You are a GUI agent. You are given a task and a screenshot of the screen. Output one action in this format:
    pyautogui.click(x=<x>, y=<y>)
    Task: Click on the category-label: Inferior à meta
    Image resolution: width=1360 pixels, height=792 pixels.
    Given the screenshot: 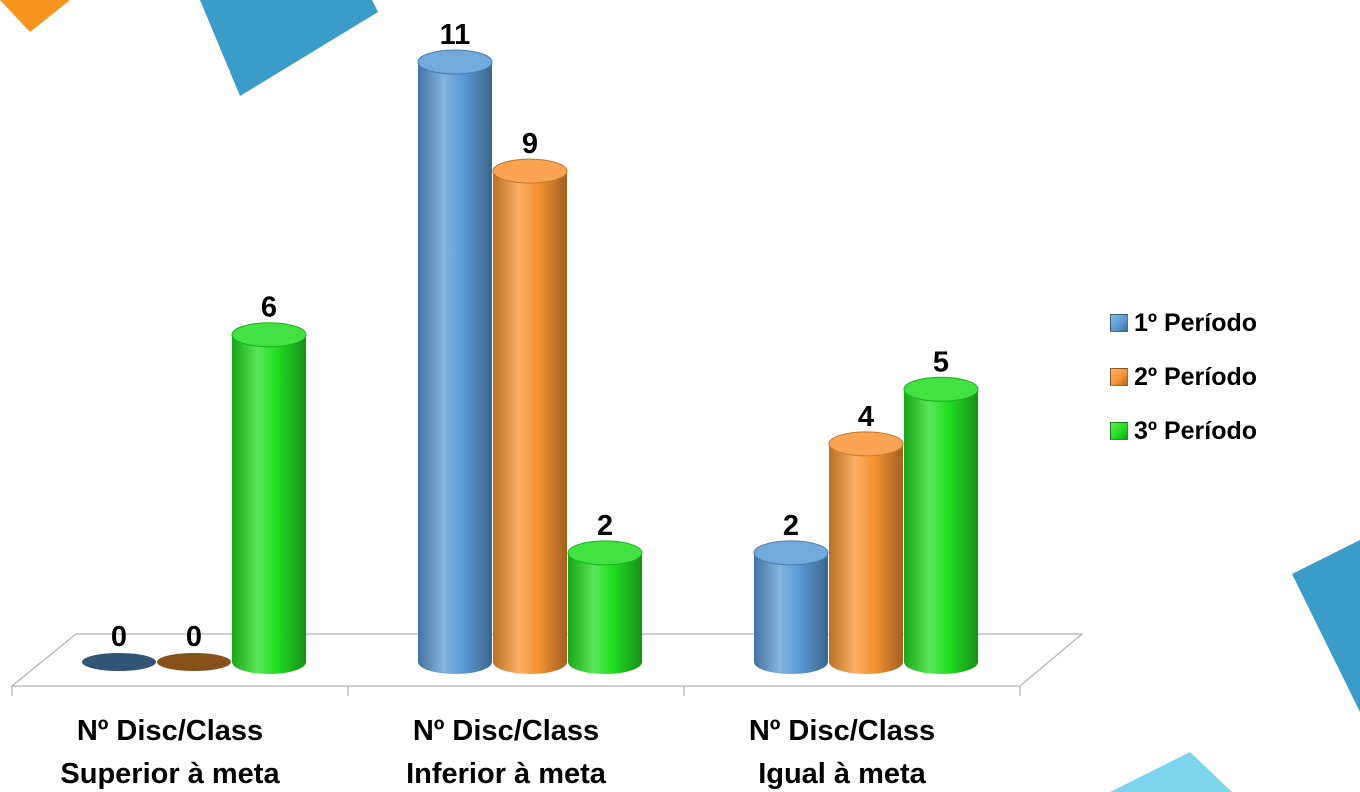 What is the action you would take?
    pyautogui.click(x=506, y=774)
    